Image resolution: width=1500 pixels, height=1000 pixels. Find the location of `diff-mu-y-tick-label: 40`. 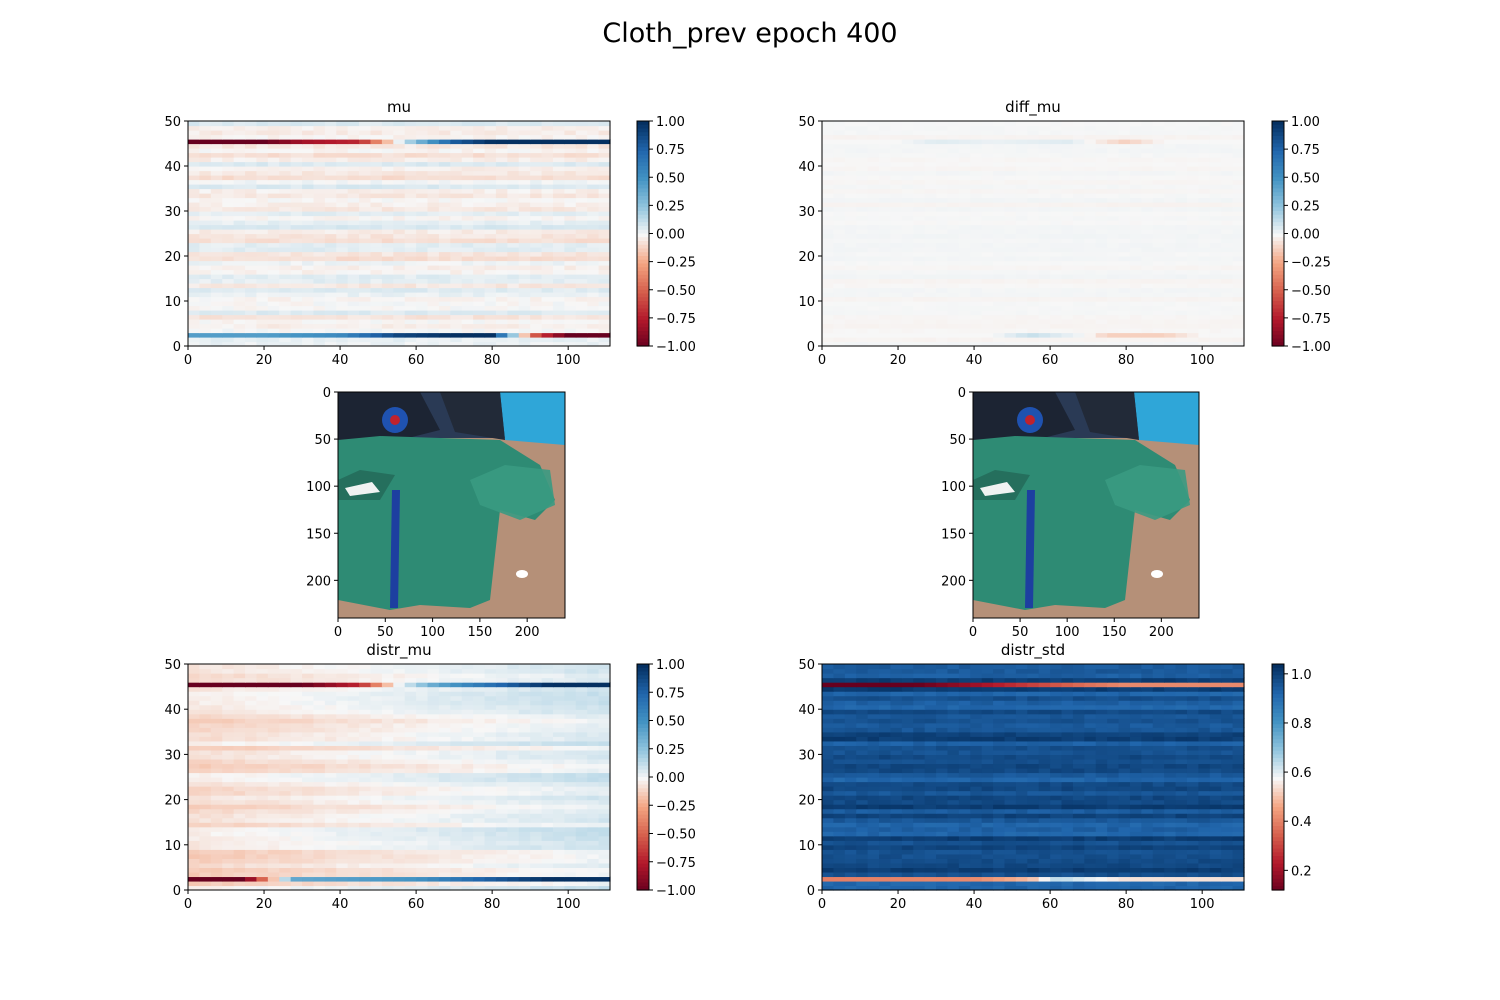

diff-mu-y-tick-label: 40 is located at coordinates (806, 167).